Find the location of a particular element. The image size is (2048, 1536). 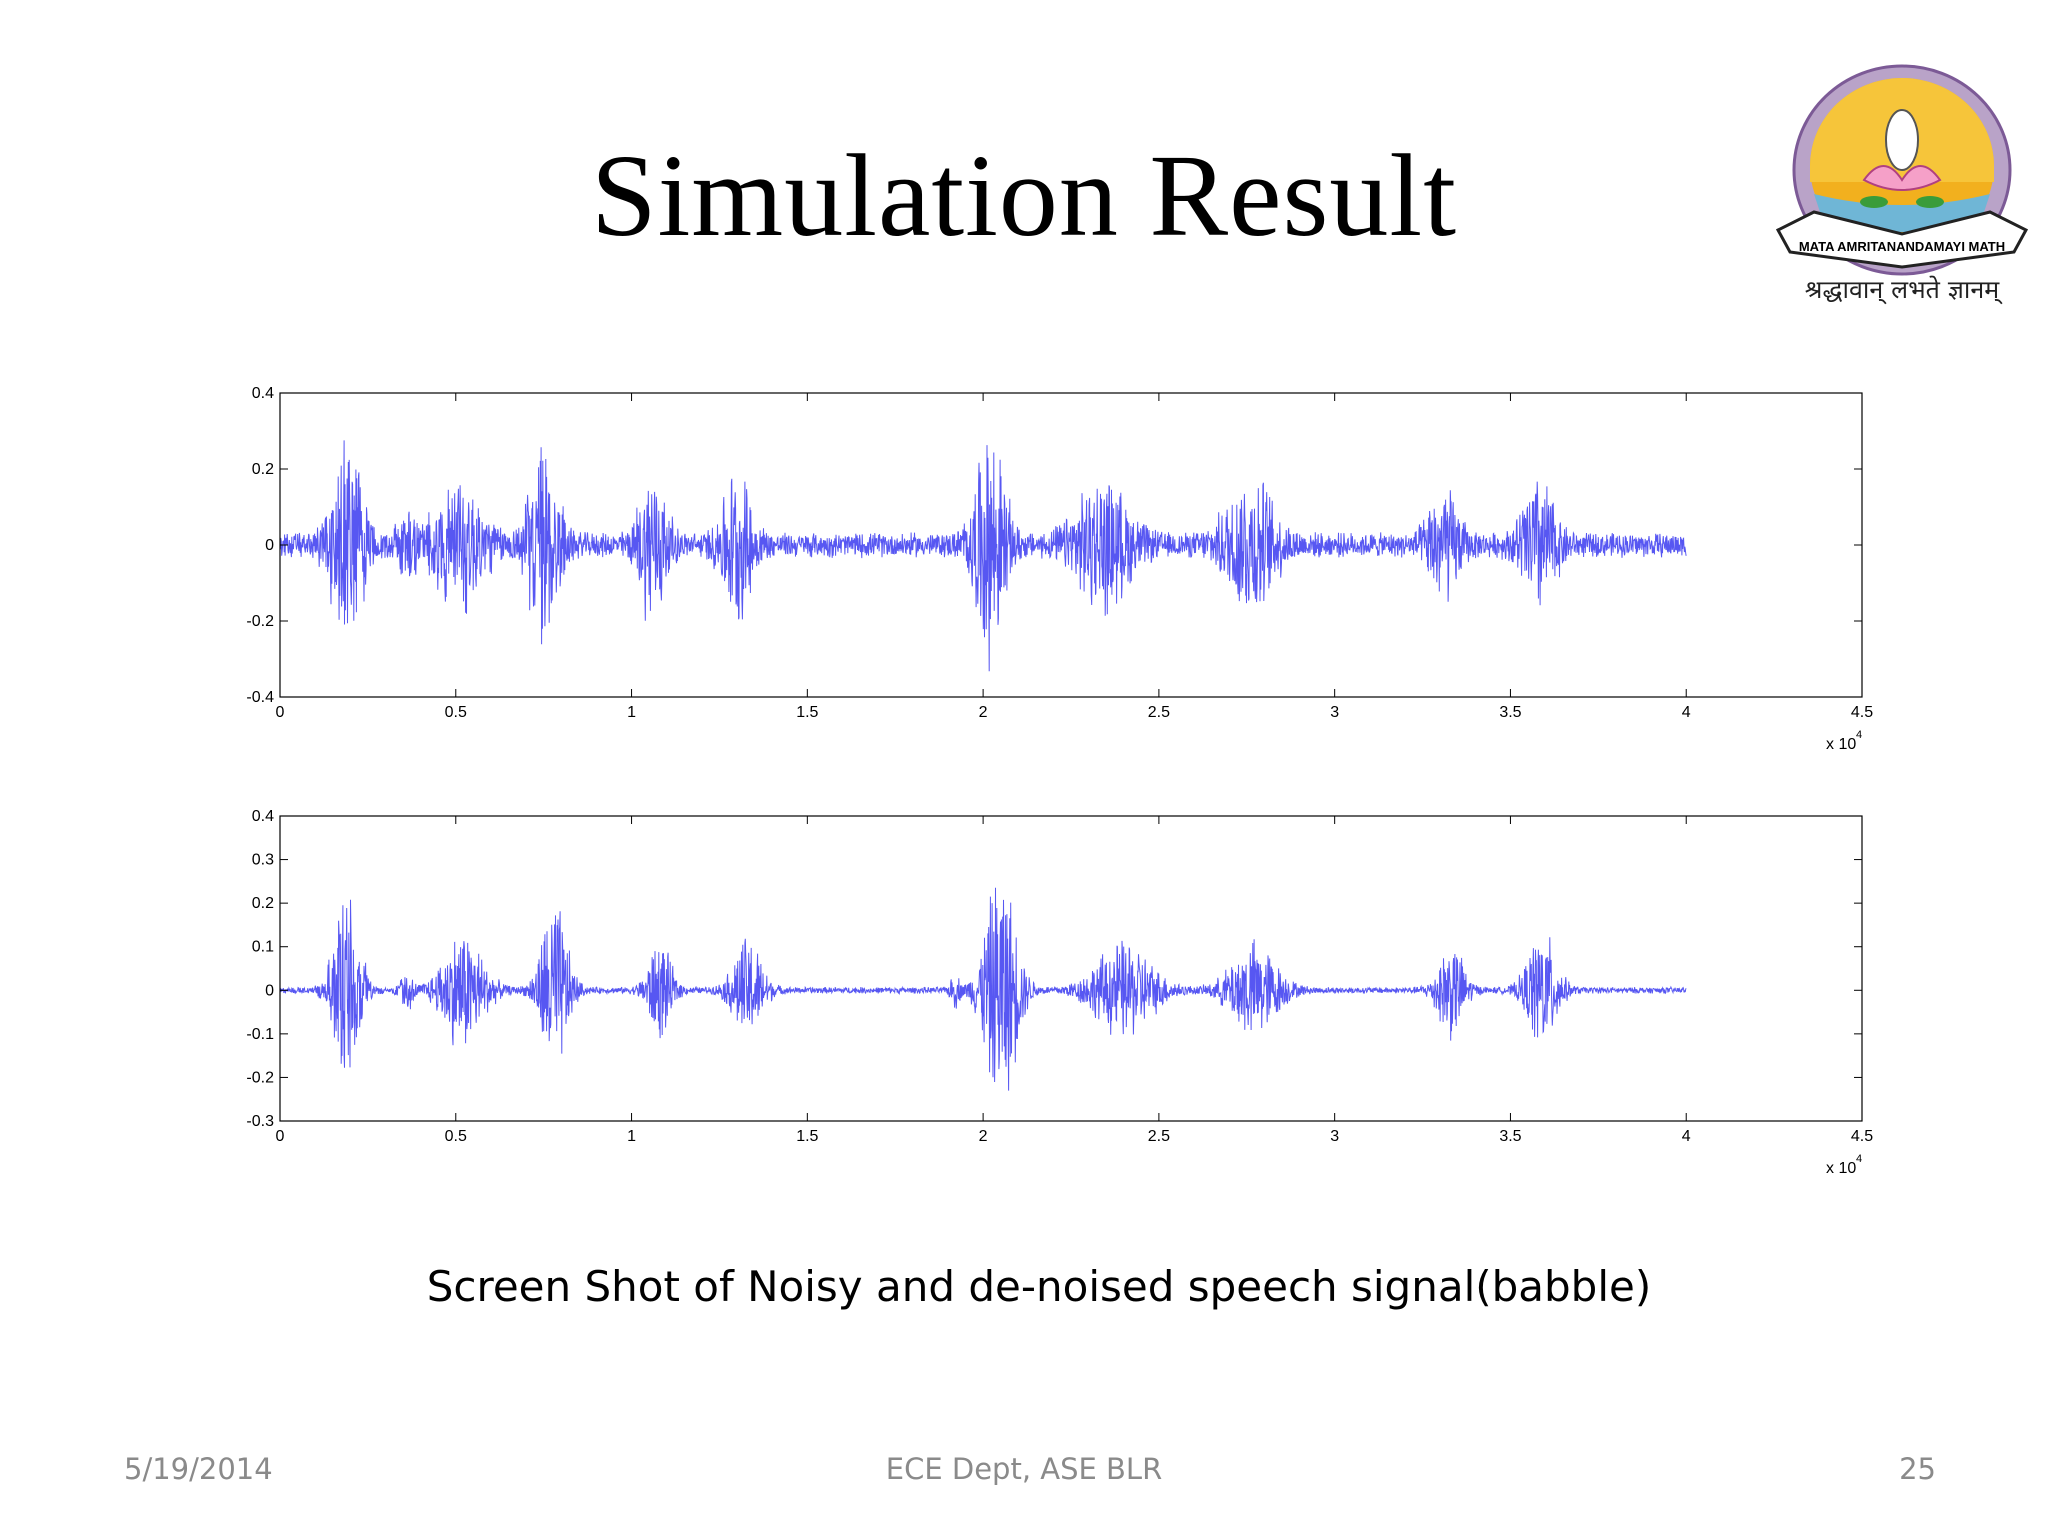

logo-motto: श्रद्धावान् लभते ज्ञानम् is located at coordinates (1904, 290).